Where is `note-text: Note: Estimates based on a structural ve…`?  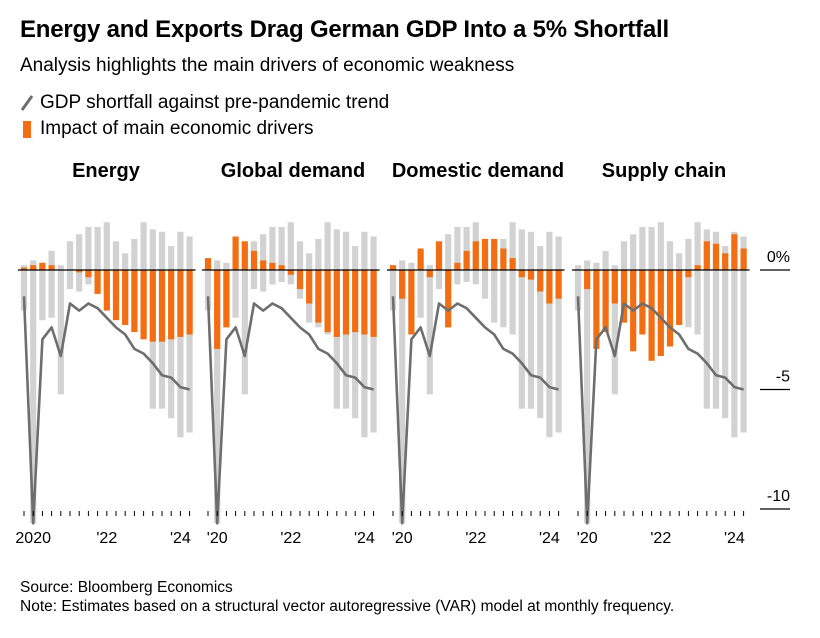
note-text: Note: Estimates based on a structural ve… is located at coordinates (347, 606).